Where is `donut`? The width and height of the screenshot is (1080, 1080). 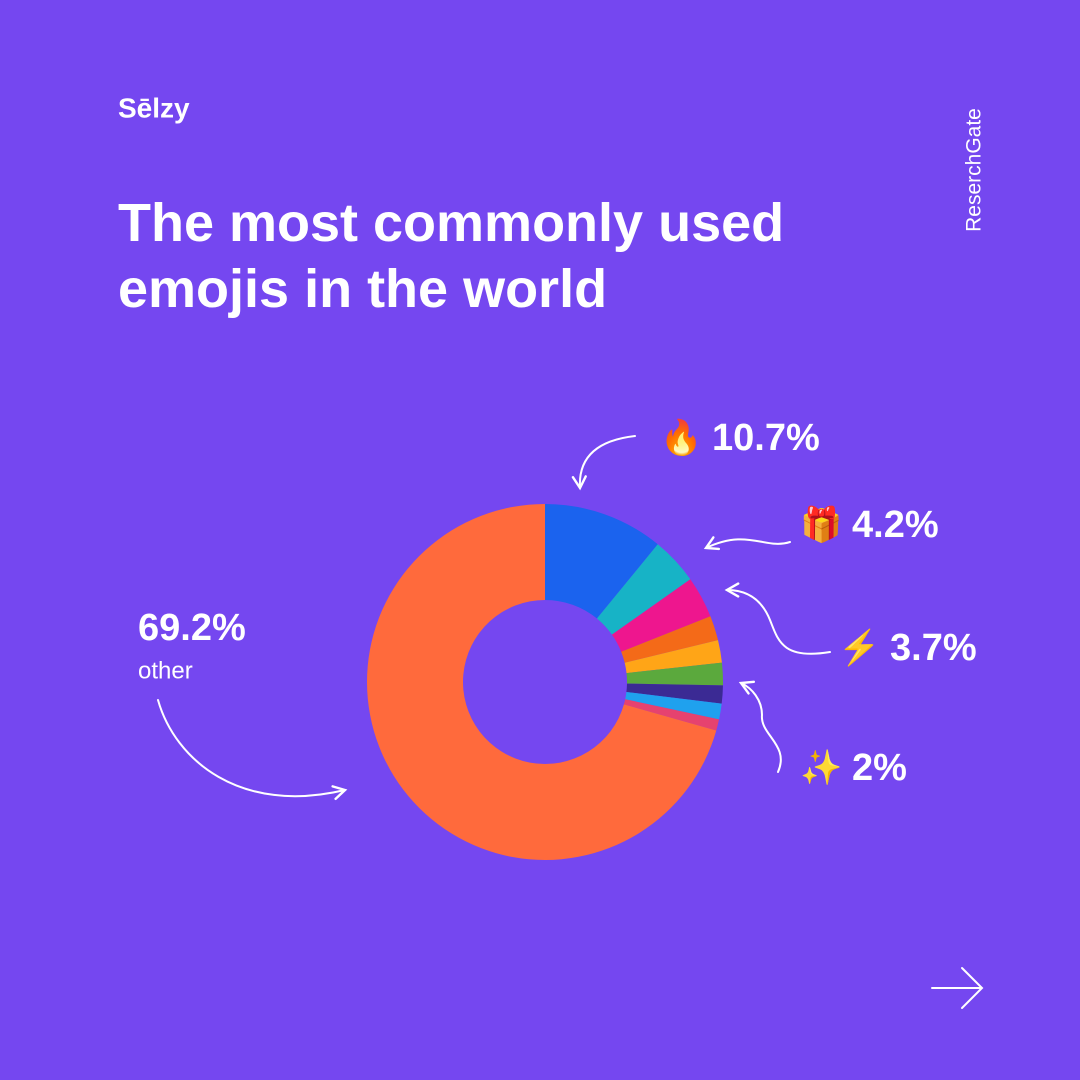 donut is located at coordinates (545, 681).